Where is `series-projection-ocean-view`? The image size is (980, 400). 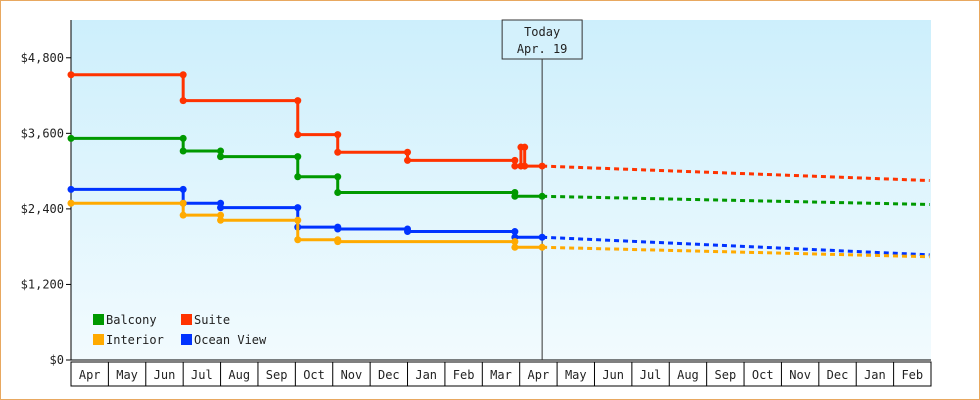
series-projection-ocean-view is located at coordinates (736, 246).